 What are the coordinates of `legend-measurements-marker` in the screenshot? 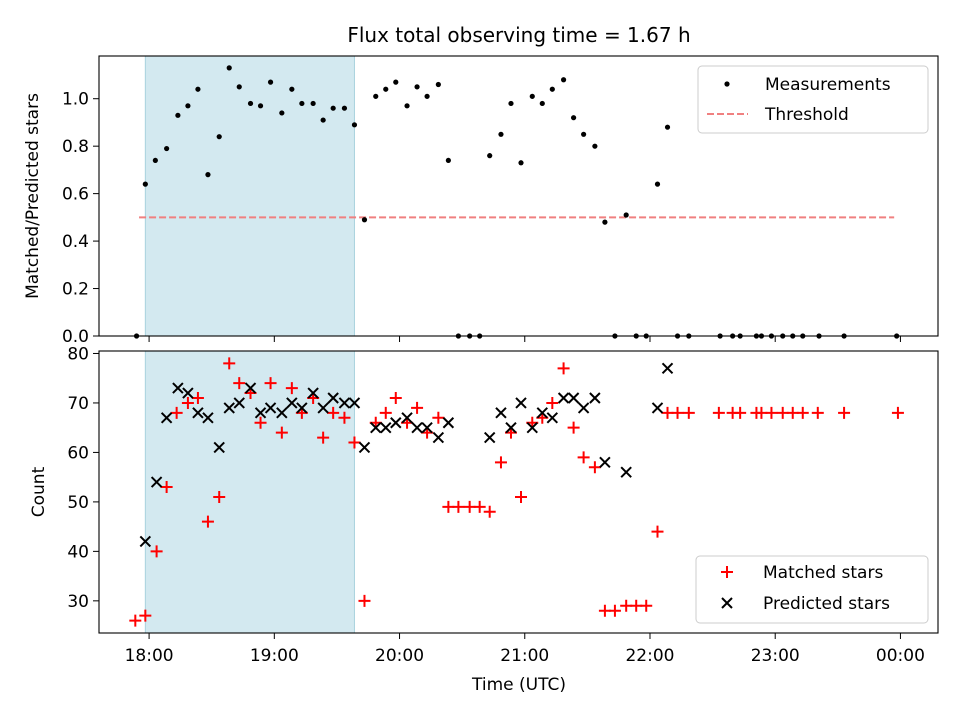 It's located at (727, 84).